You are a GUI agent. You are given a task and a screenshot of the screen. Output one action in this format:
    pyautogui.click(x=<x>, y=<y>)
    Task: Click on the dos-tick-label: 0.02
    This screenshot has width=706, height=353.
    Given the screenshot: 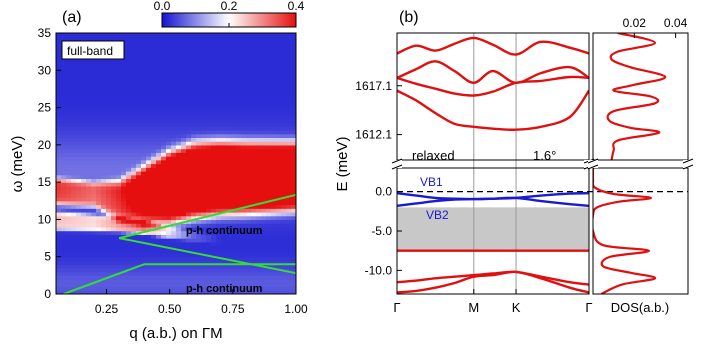 What is the action you would take?
    pyautogui.click(x=635, y=23)
    